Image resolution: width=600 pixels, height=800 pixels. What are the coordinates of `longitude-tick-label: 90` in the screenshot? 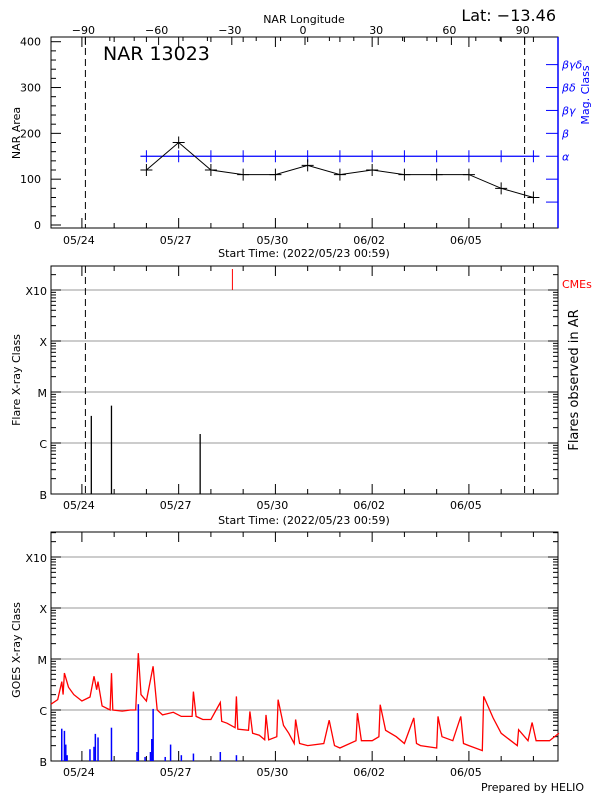 It's located at (523, 30).